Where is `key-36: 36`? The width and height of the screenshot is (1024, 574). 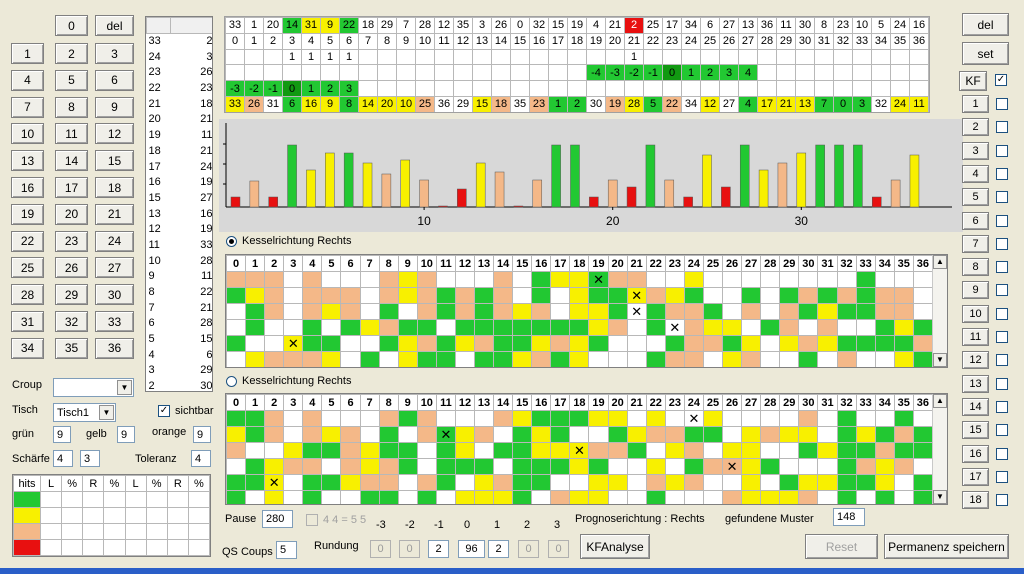 key-36: 36 is located at coordinates (114, 348).